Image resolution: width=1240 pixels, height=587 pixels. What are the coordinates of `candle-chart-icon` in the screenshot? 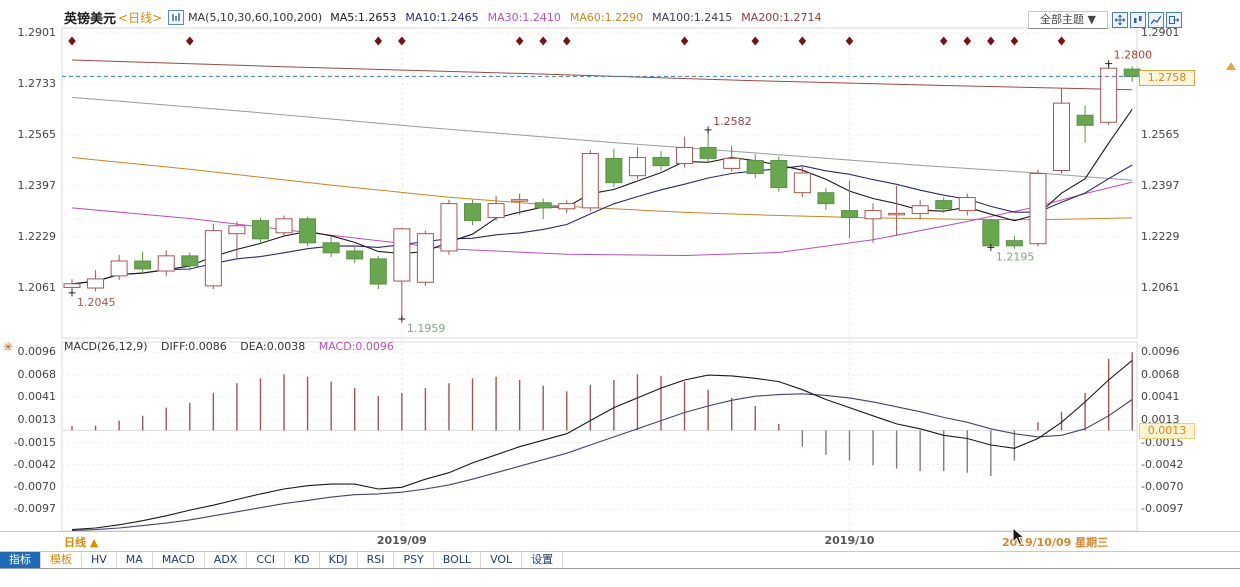 It's located at (1138, 20).